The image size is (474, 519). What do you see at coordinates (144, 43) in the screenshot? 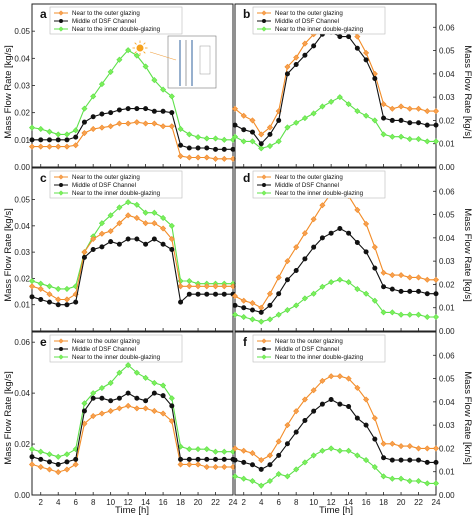
I see `sun-ray` at bounding box center [144, 43].